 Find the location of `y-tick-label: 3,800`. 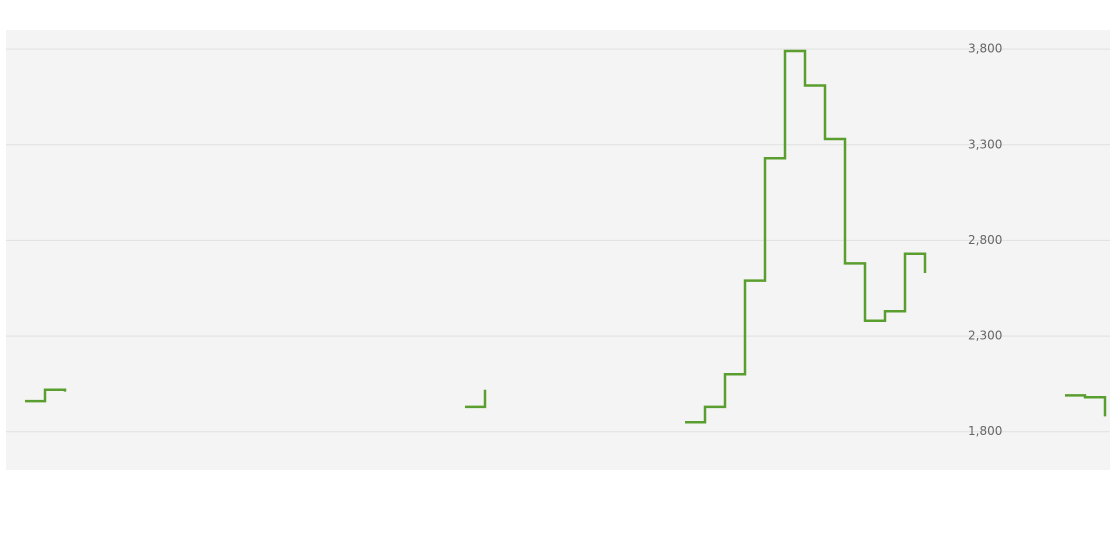

y-tick-label: 3,800 is located at coordinates (985, 49).